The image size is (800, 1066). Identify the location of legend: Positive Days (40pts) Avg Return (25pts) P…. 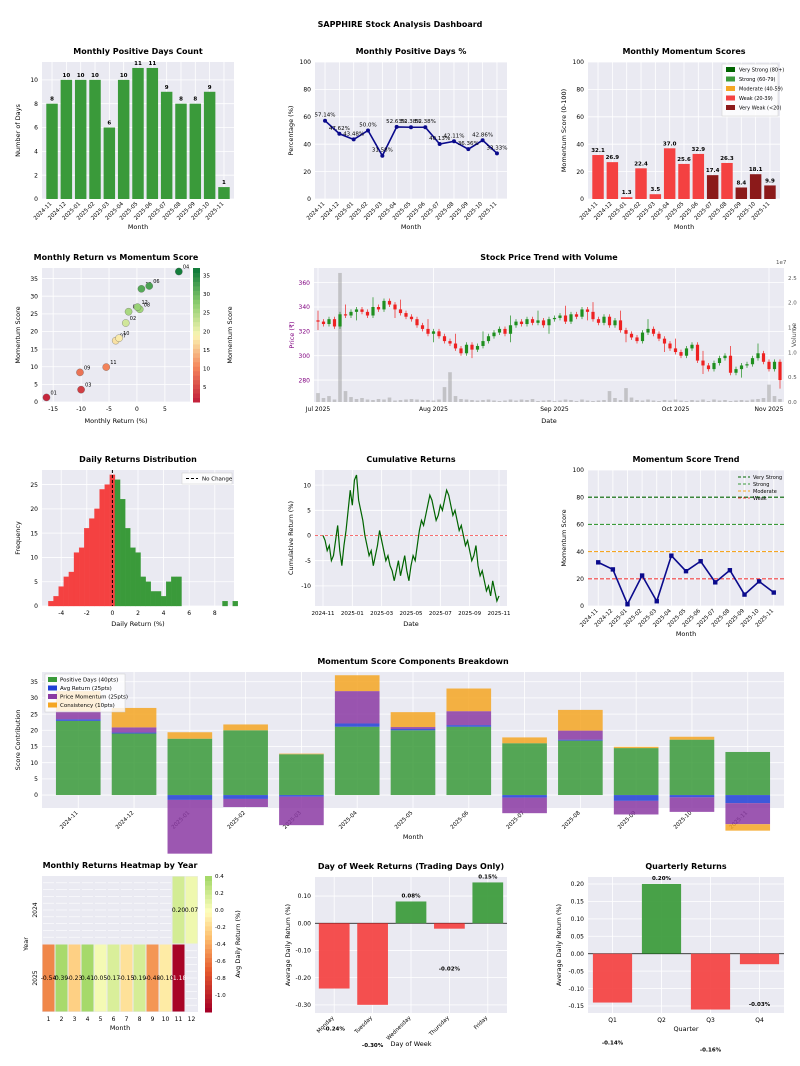
(86, 693).